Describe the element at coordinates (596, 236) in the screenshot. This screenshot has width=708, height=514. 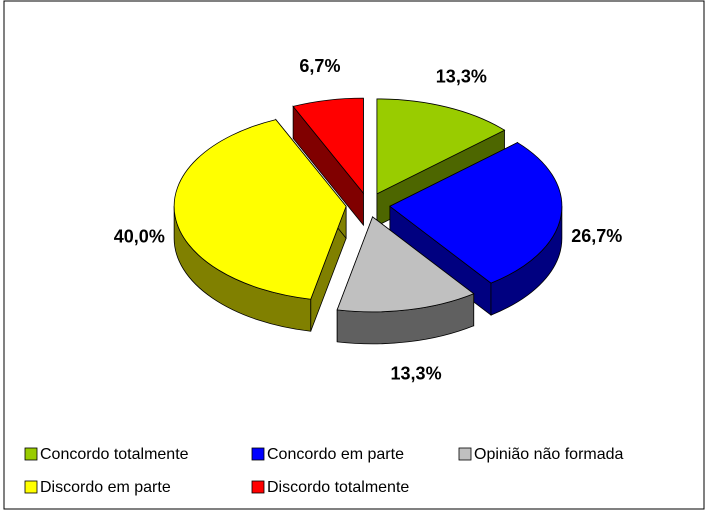
I see `data-label: 26,7%` at that location.